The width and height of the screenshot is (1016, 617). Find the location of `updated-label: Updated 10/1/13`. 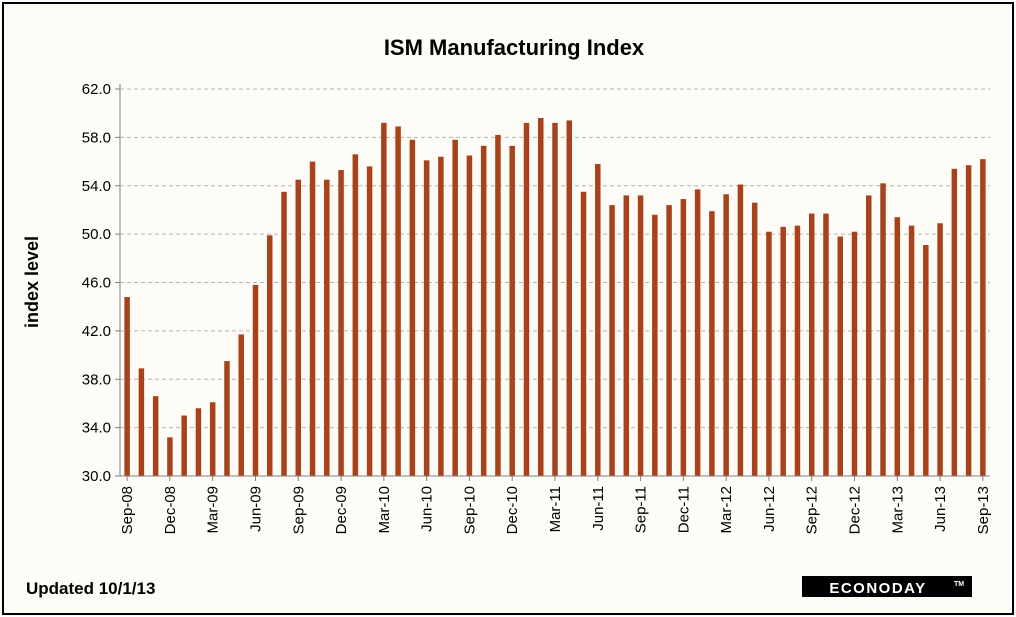

updated-label: Updated 10/1/13 is located at coordinates (90, 588).